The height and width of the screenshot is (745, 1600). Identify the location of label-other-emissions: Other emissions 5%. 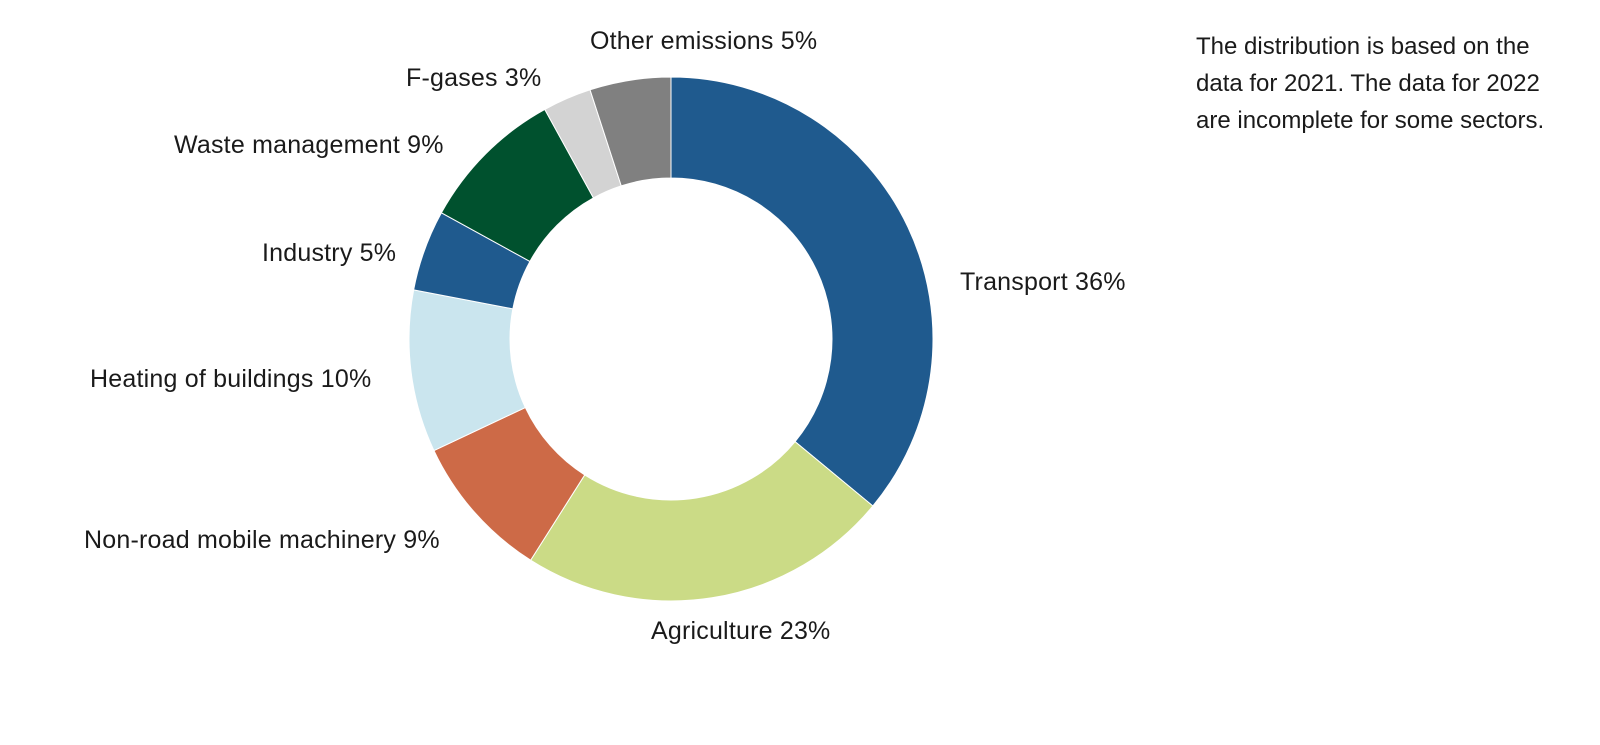
(704, 41).